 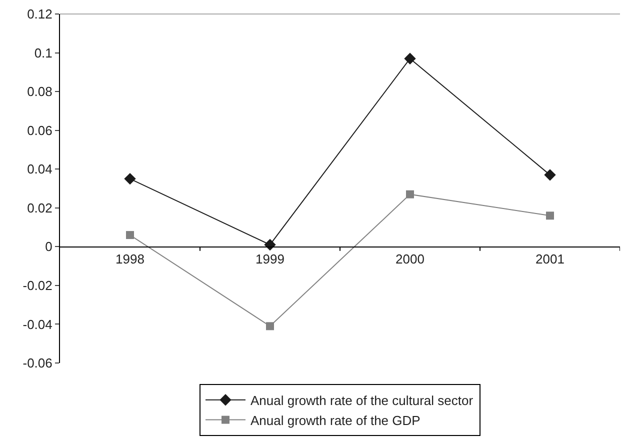 I want to click on y-tick-label: 0.12, so click(x=39, y=14).